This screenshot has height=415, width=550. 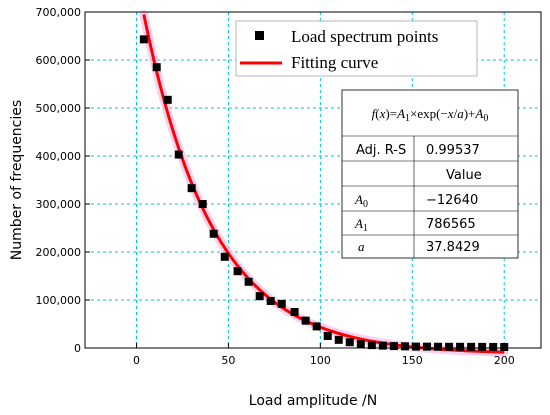 I want to click on x-tick-label: 200, so click(x=504, y=360).